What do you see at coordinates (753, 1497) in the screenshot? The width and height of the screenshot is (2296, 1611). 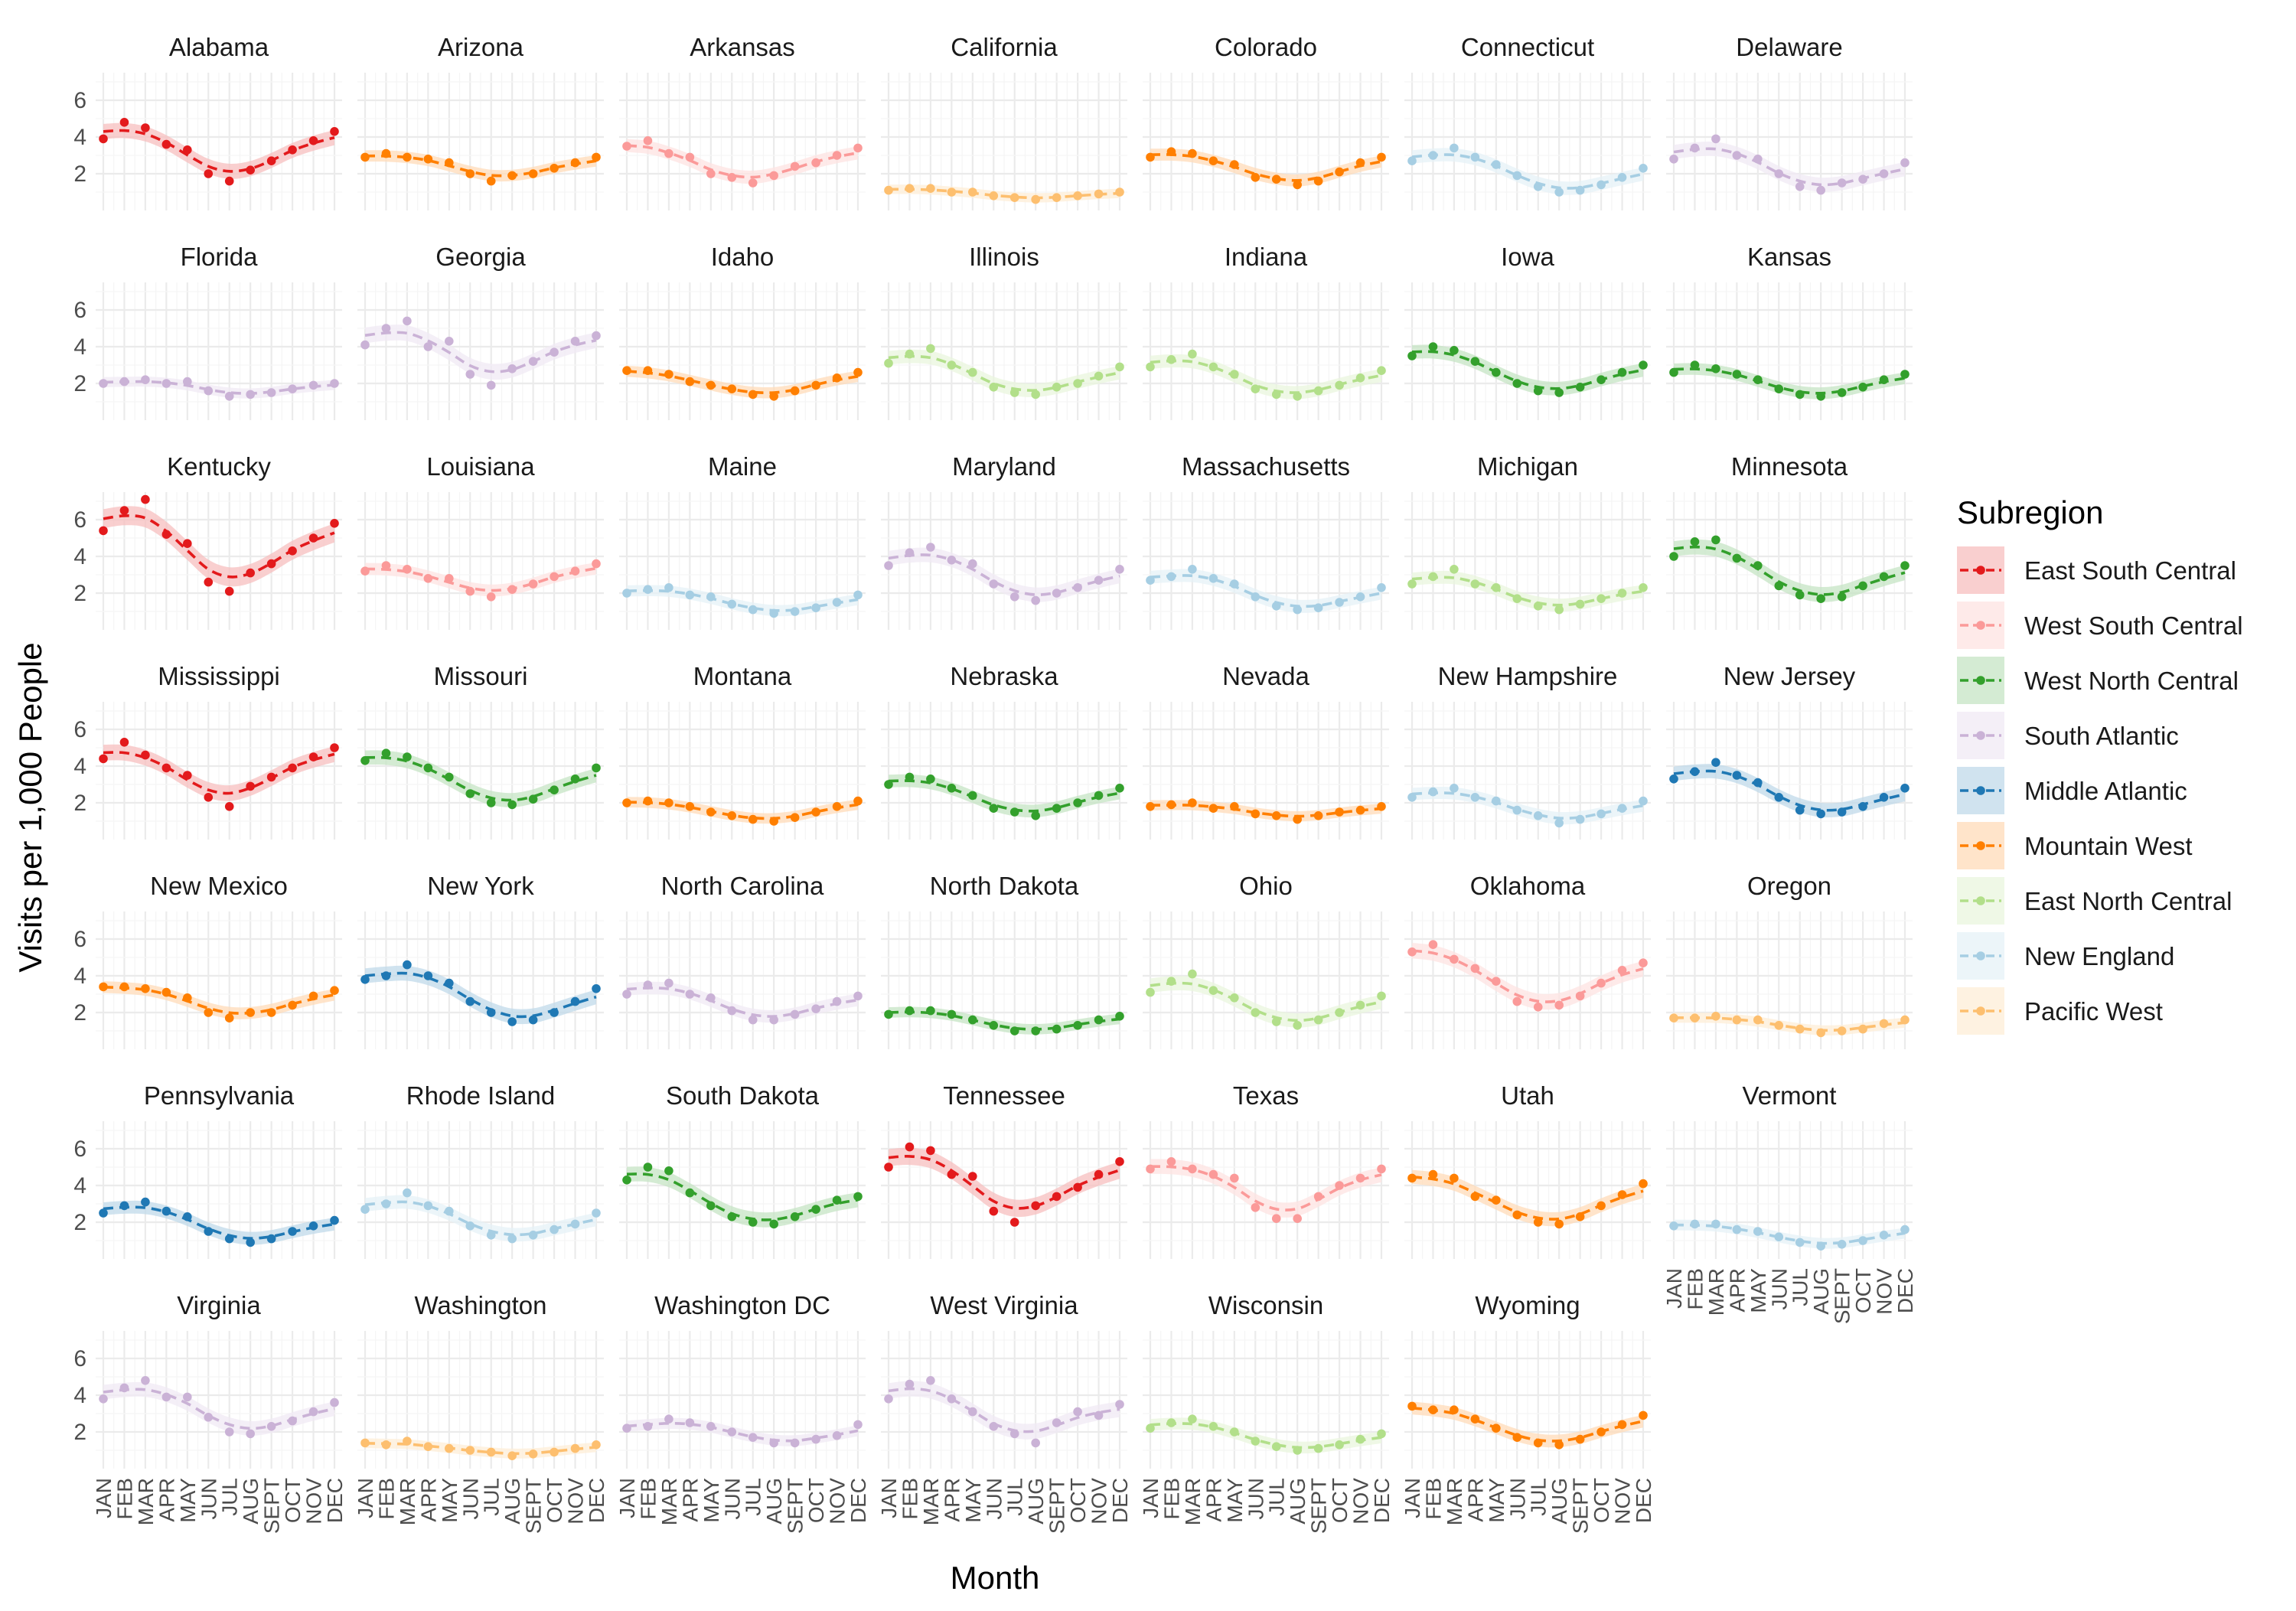 I see `x-tick-label: JUL` at bounding box center [753, 1497].